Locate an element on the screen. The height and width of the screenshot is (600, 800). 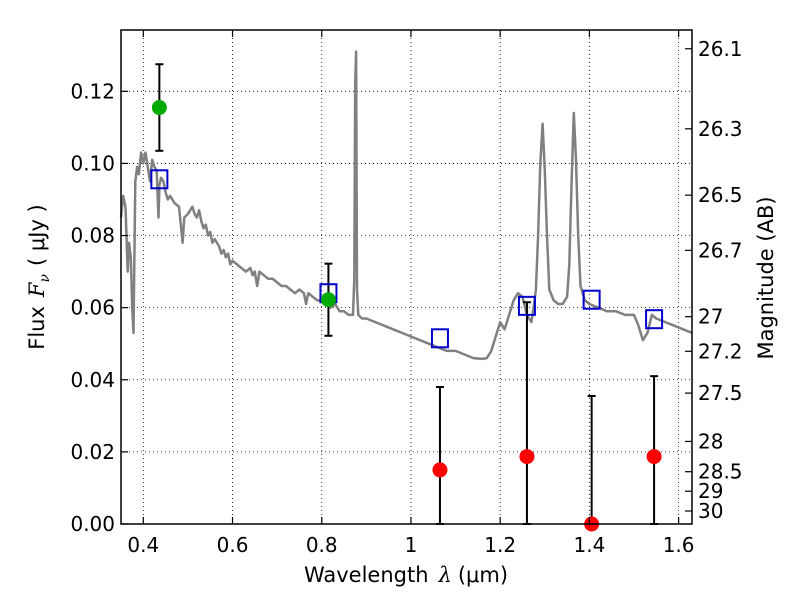
mag-tick-label: 26.5 is located at coordinates (720, 195).